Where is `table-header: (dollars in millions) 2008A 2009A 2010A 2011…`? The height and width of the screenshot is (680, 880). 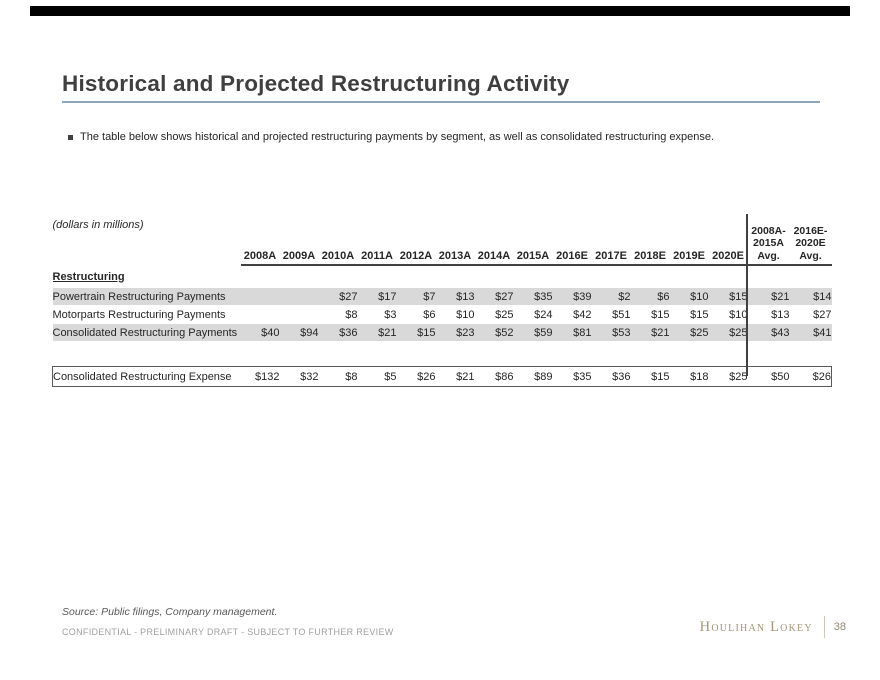 table-header: (dollars in millions) 2008A 2009A 2010A 2011… is located at coordinates (442, 240).